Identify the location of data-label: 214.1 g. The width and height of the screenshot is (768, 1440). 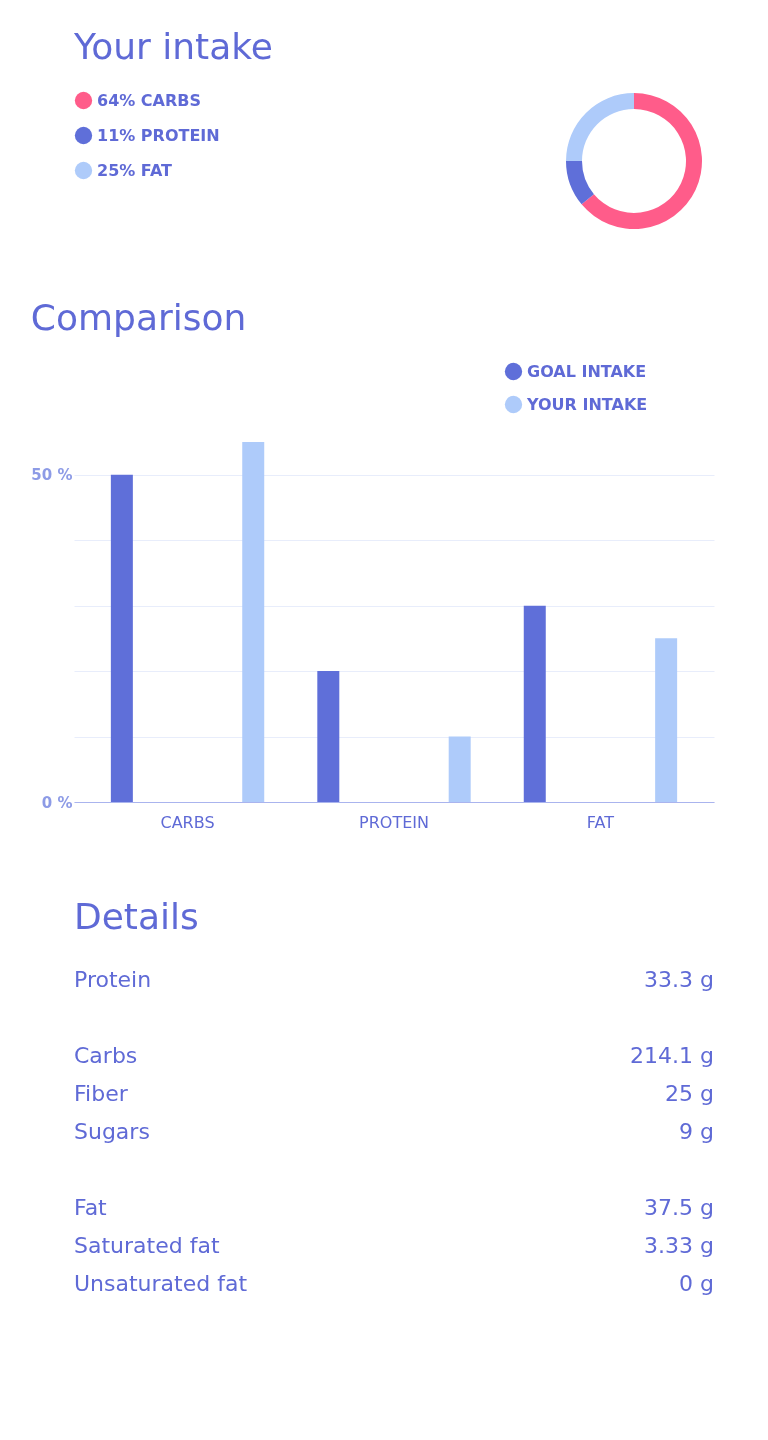
(672, 1055).